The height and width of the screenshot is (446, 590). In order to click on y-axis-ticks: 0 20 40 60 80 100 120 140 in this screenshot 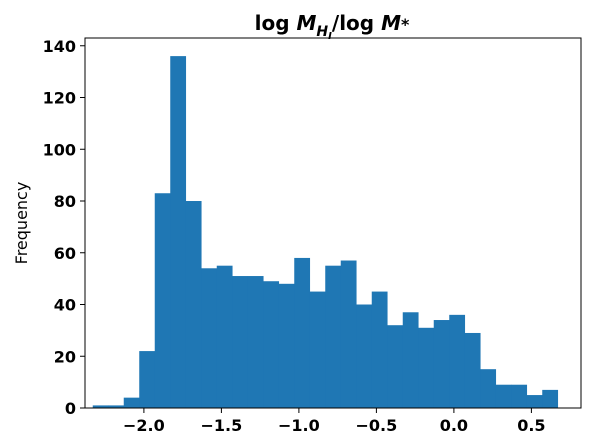, I will do `click(64, 227)`.